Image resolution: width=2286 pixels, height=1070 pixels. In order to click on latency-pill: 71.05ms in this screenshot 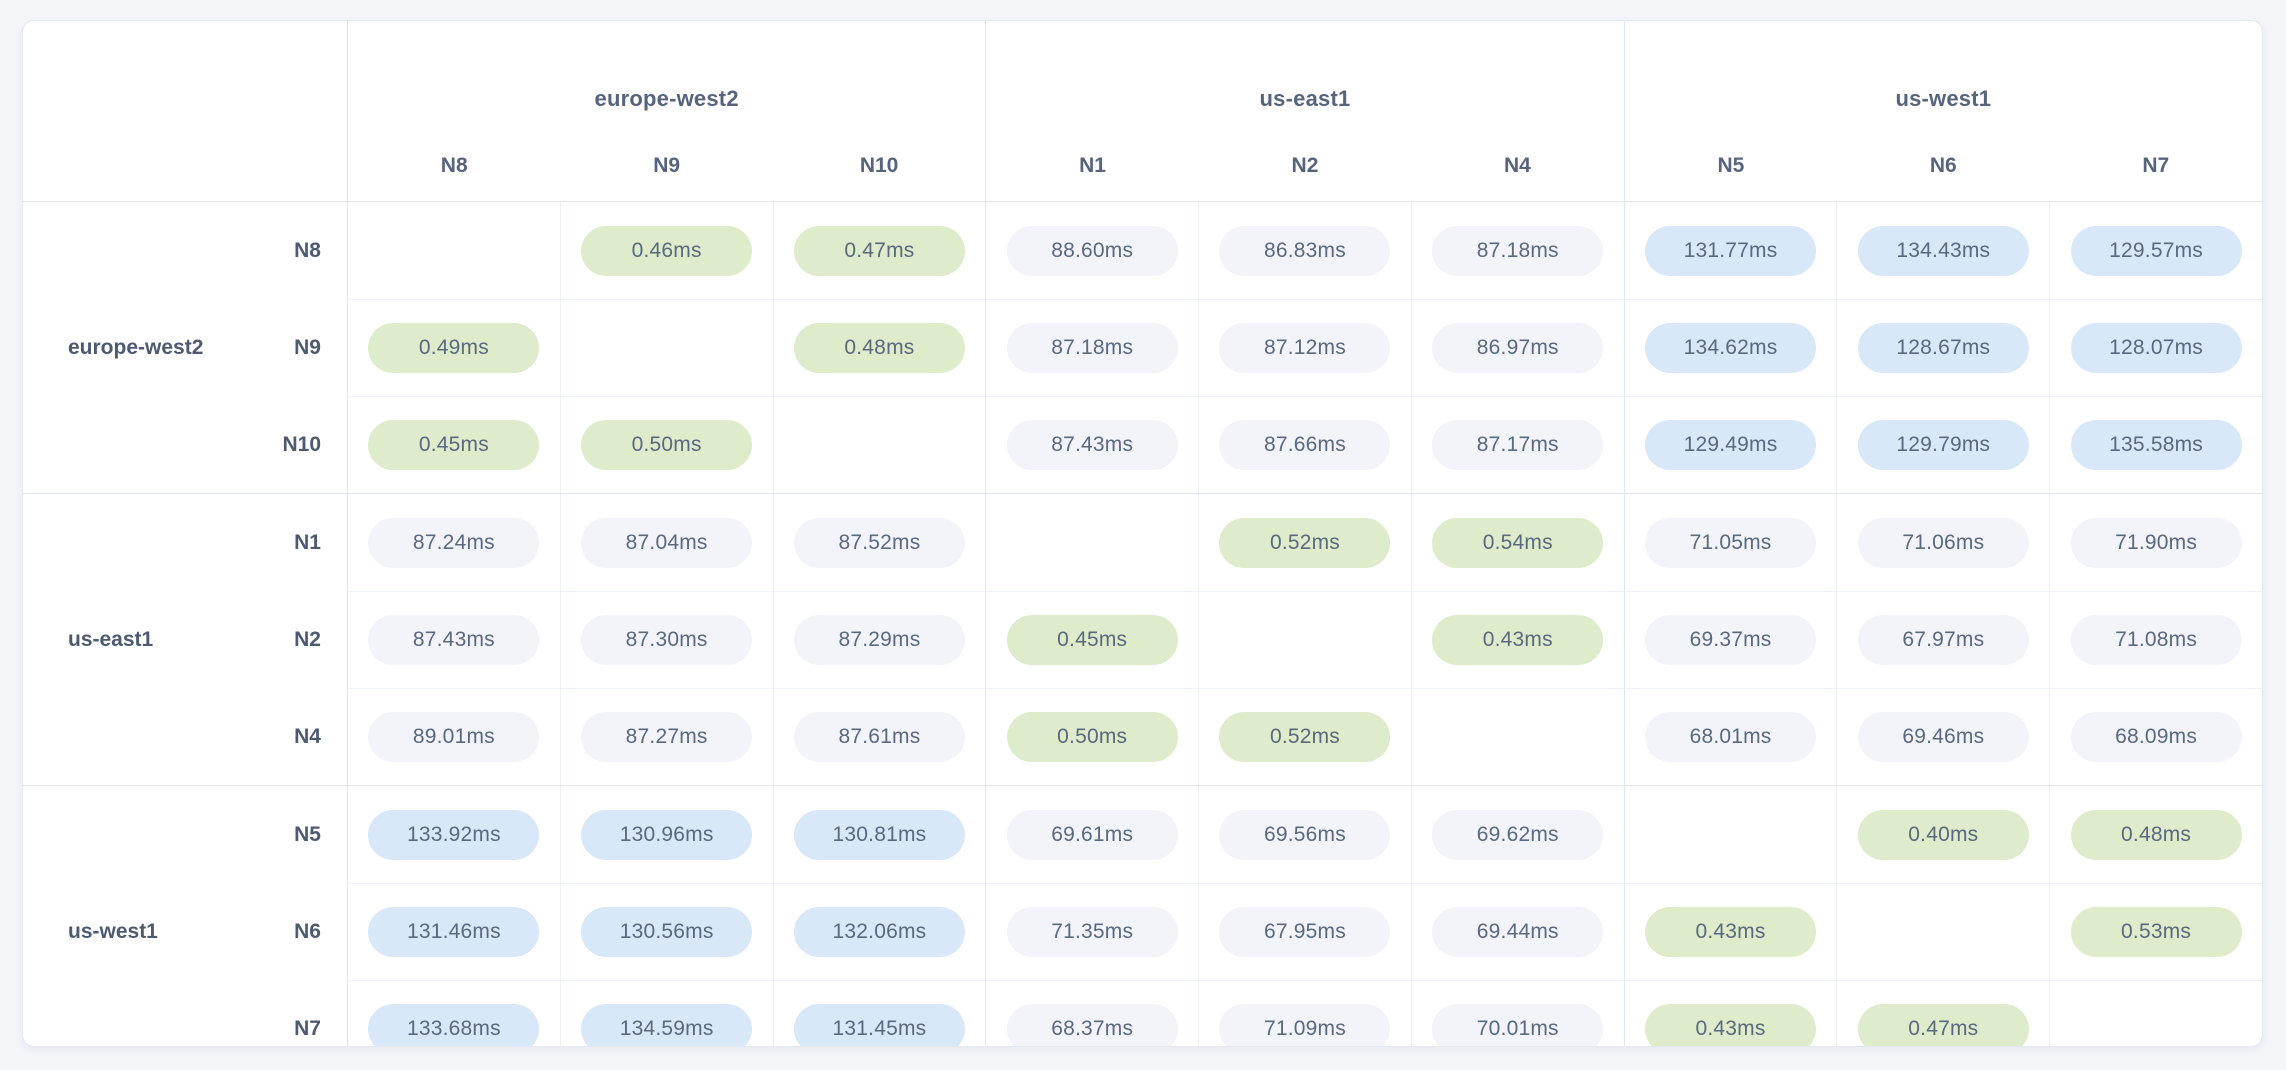, I will do `click(1731, 542)`.